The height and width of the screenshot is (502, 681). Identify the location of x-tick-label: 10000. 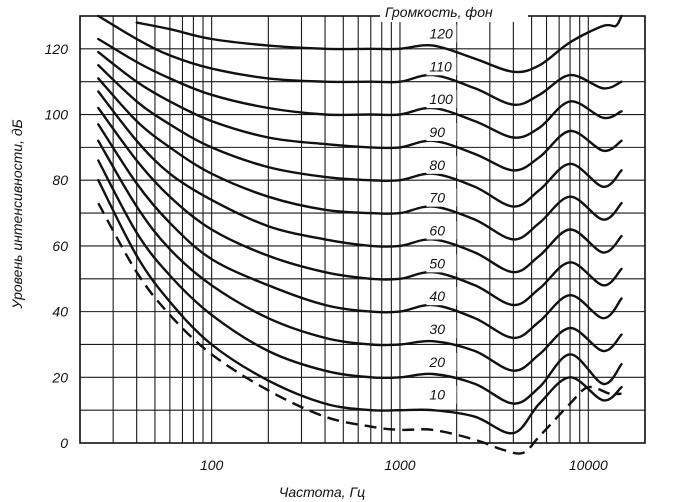
(588, 465).